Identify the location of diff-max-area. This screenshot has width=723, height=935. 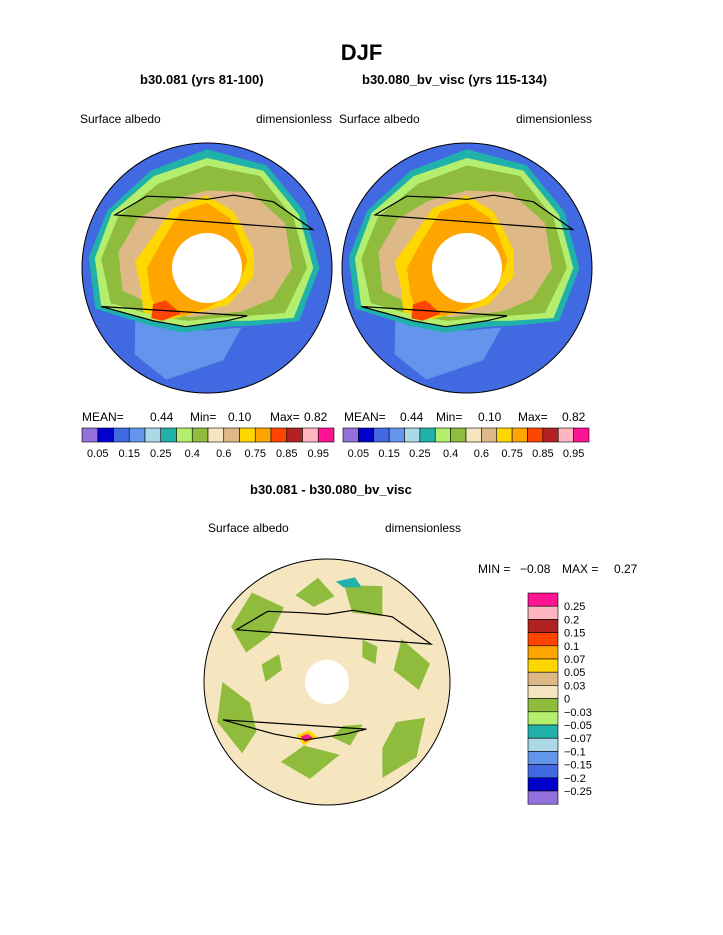
(306, 738).